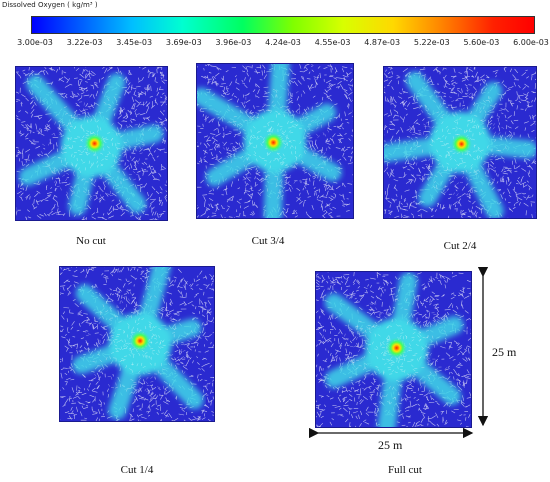 Image resolution: width=550 pixels, height=482 pixels. What do you see at coordinates (531, 42) in the screenshot?
I see `colorbar-tick-label: 6.00e-03` at bounding box center [531, 42].